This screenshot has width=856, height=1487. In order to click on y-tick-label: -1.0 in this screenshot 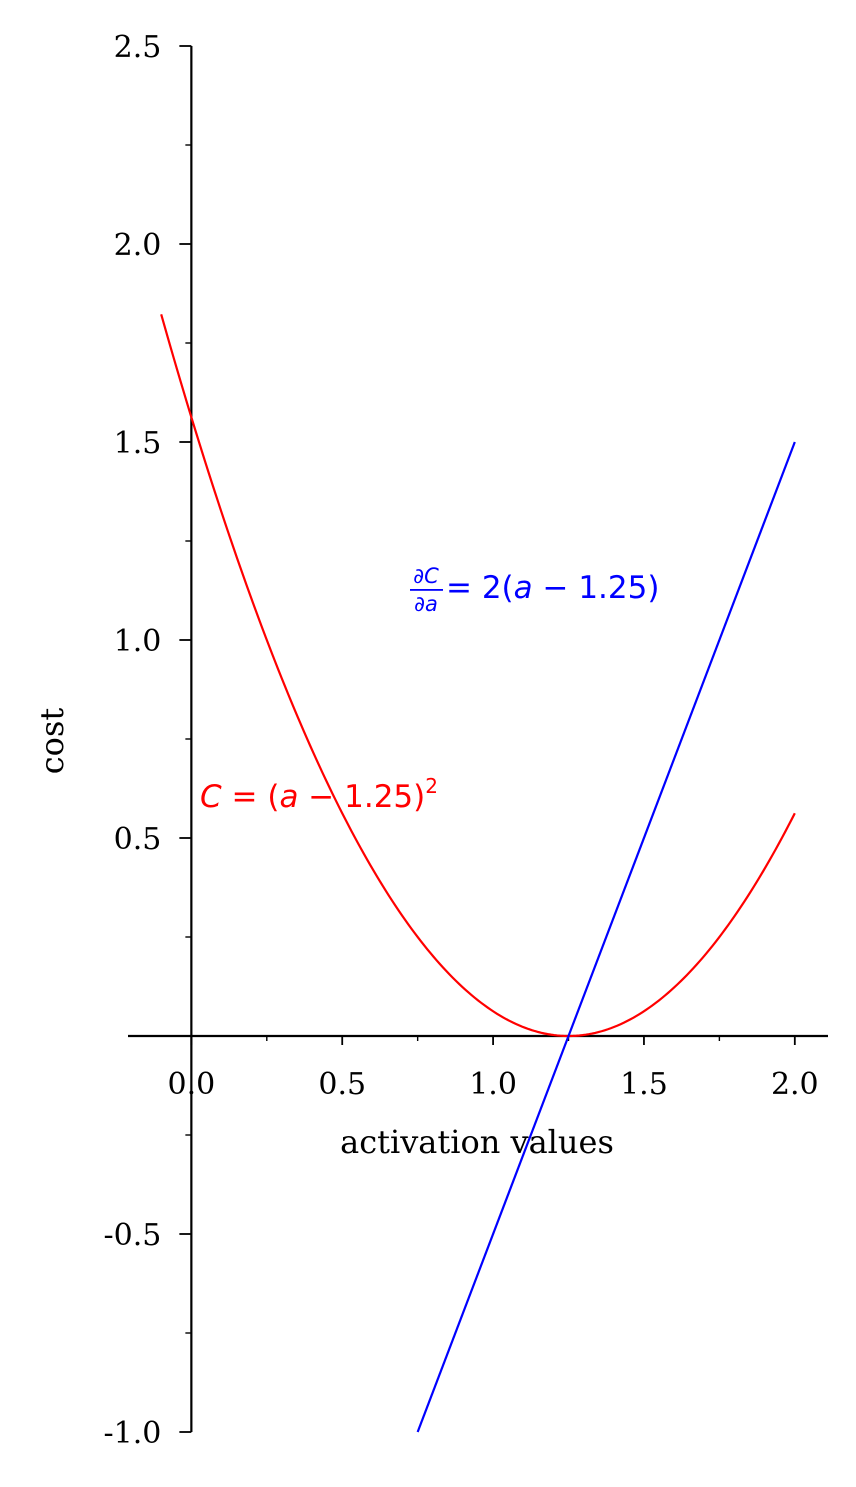, I will do `click(133, 1433)`.